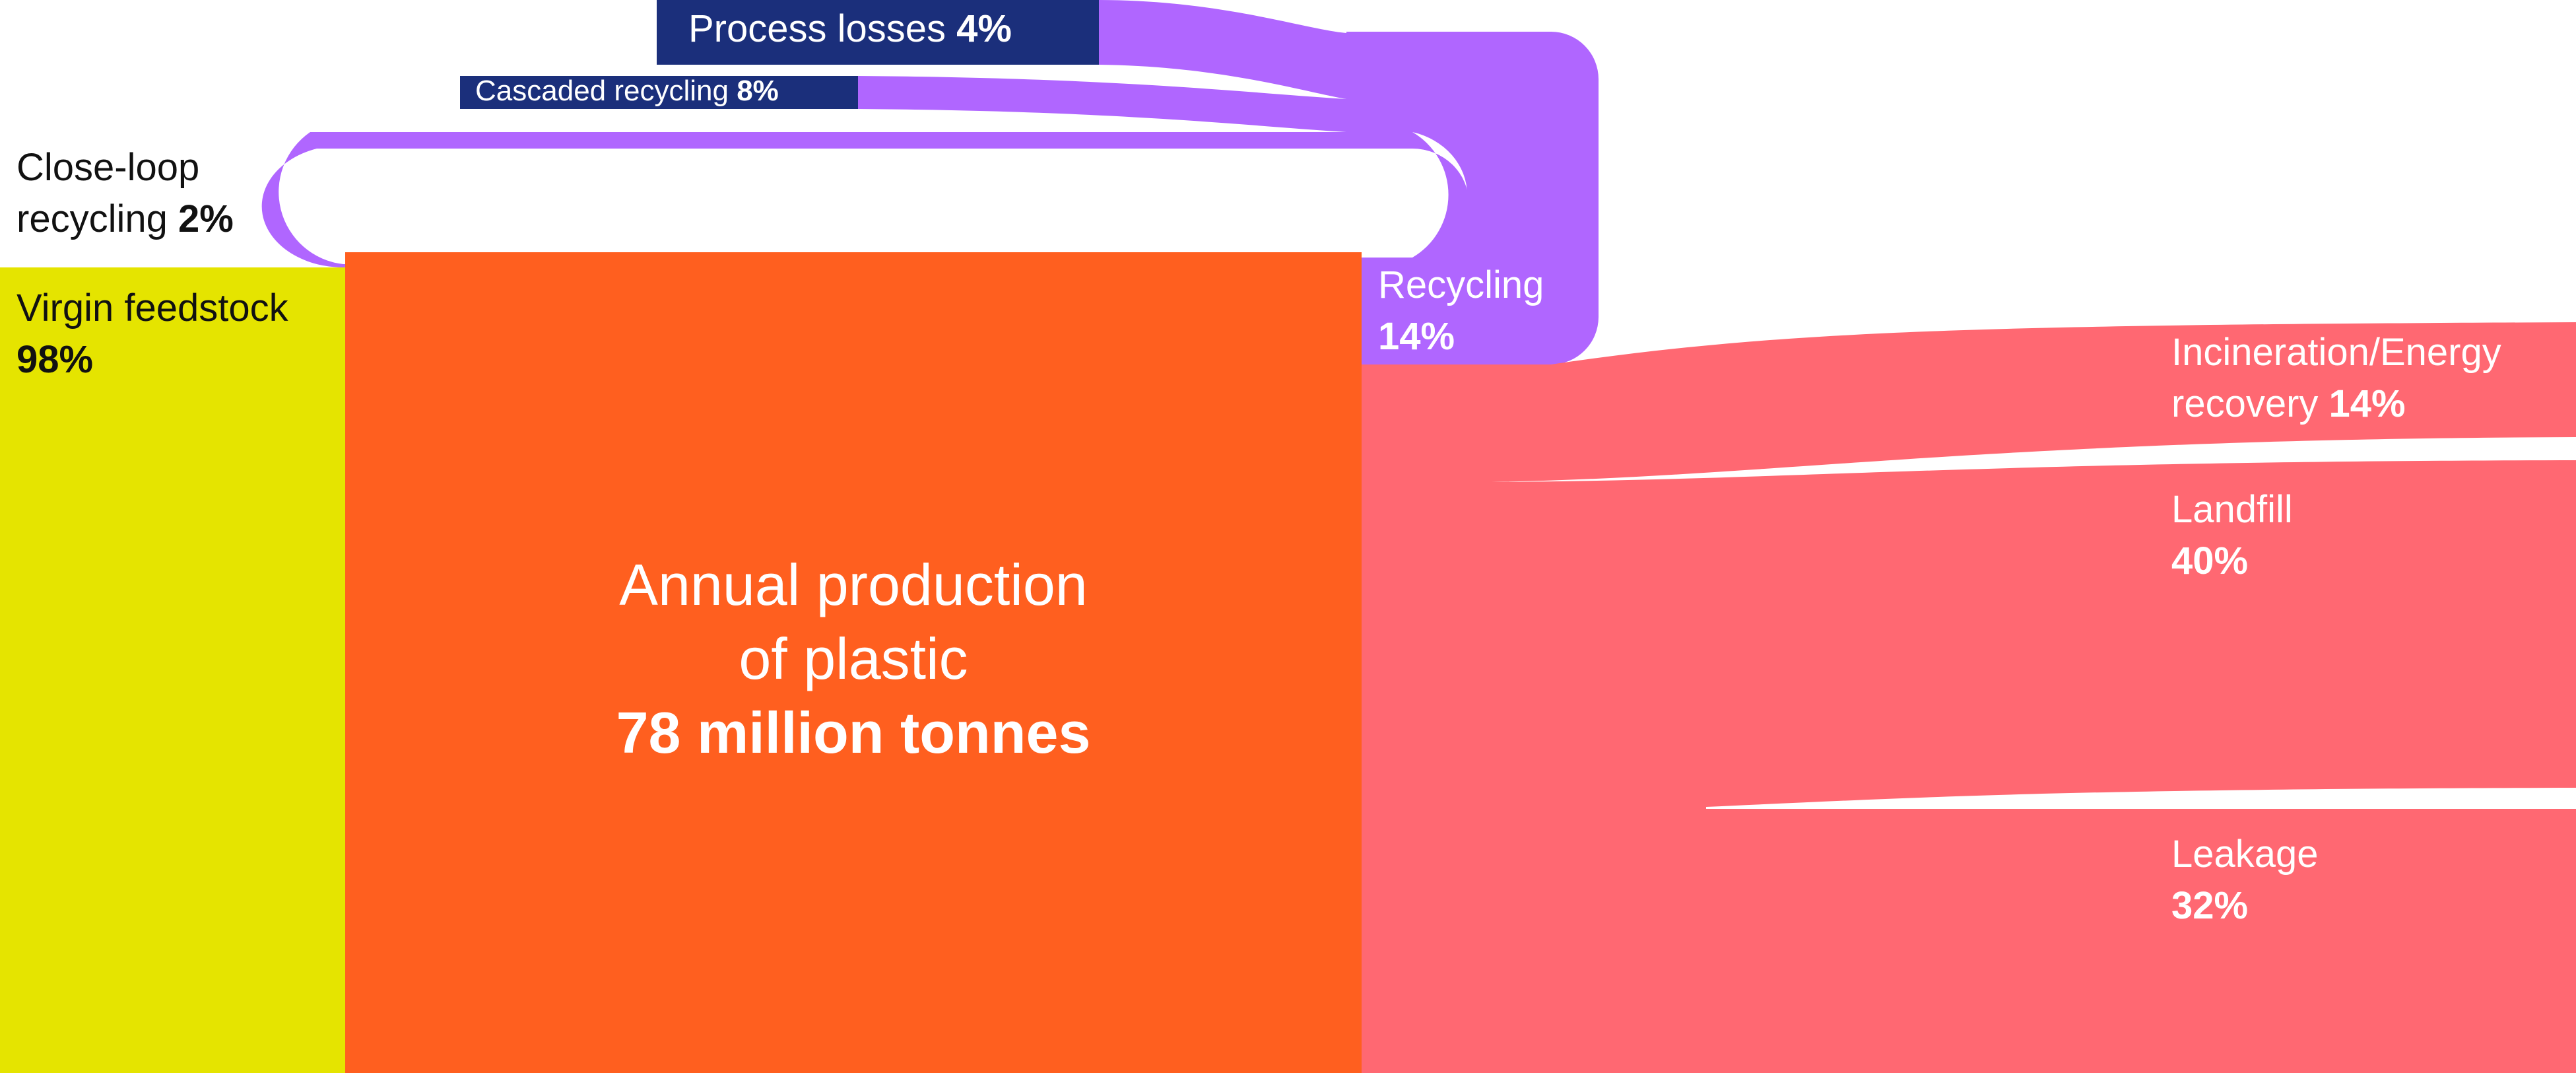 The width and height of the screenshot is (2576, 1073). Describe the element at coordinates (627, 91) in the screenshot. I see `cascaded-recycling-label: Cascaded recycling 8%` at that location.